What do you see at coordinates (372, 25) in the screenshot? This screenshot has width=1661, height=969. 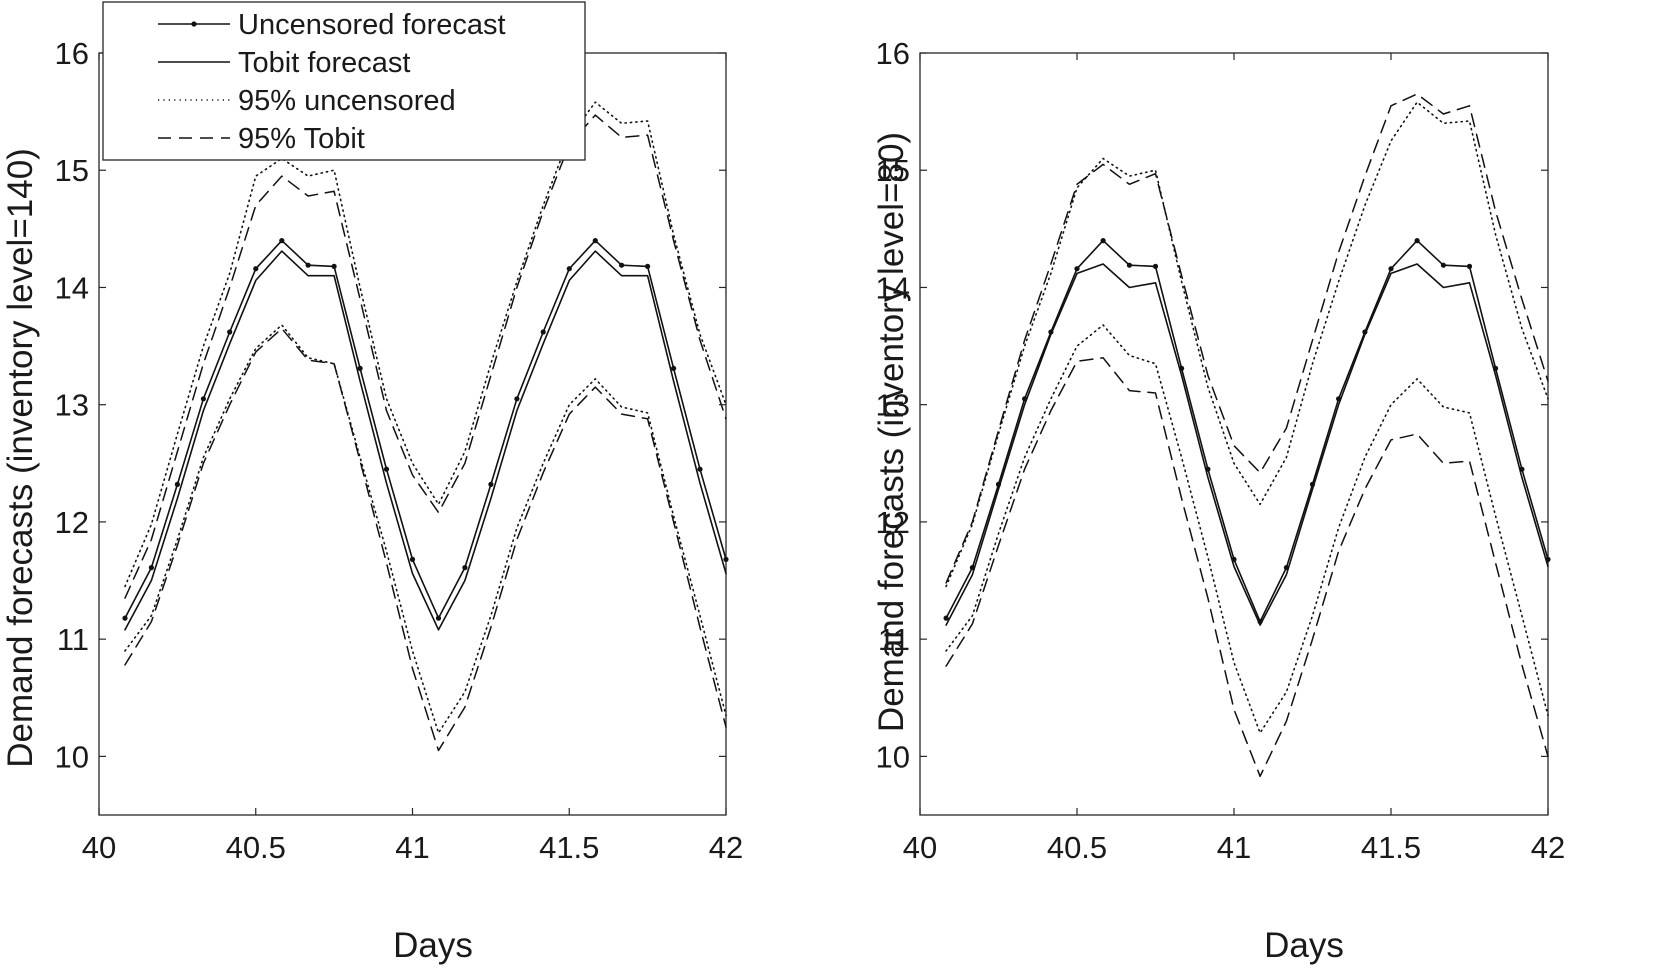 I see `legend-label-0: Uncensored forecast` at bounding box center [372, 25].